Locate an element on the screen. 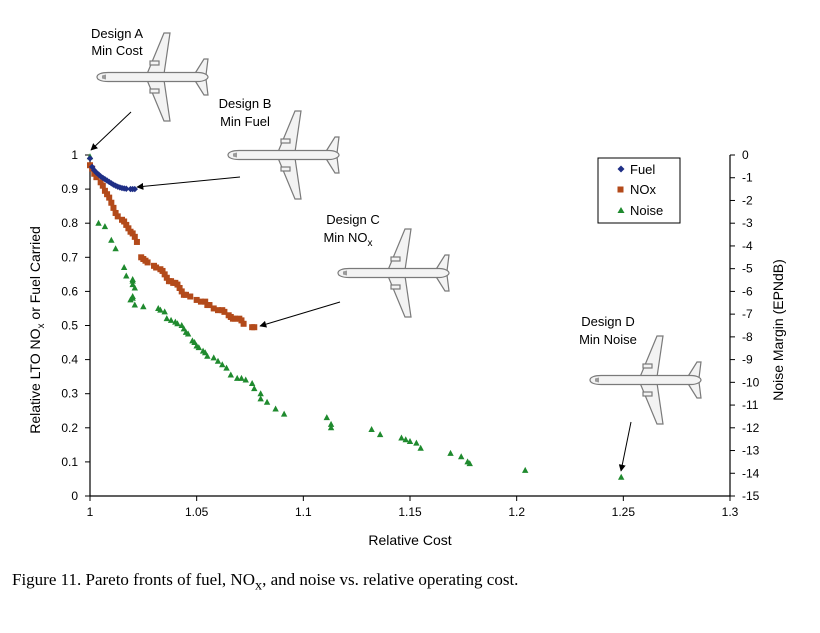 The image size is (820, 633). x-tick-label: 1.1 is located at coordinates (303, 512).